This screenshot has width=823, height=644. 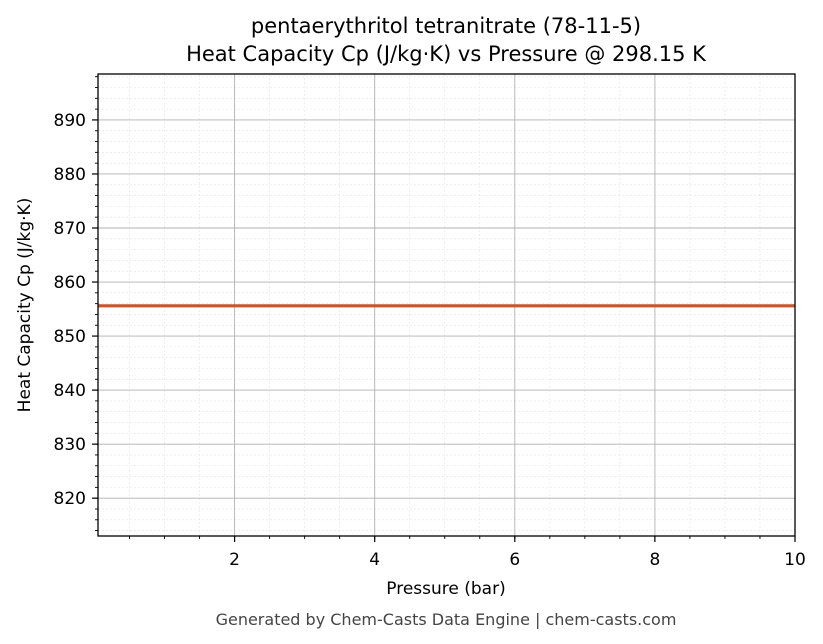 I want to click on y-tick-label: 890, so click(x=70, y=121).